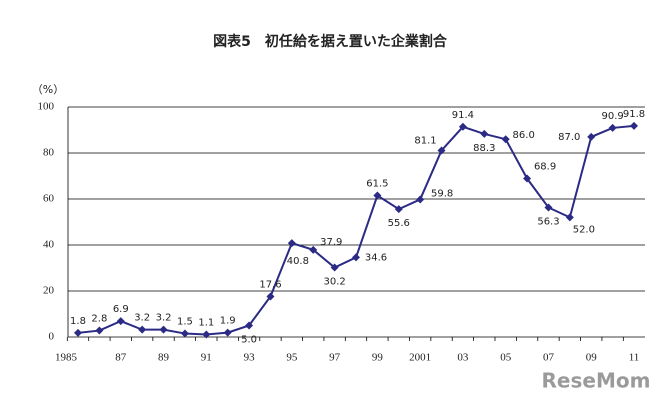 The image size is (670, 406). What do you see at coordinates (425, 140) in the screenshot?
I see `data-label: 81.1` at bounding box center [425, 140].